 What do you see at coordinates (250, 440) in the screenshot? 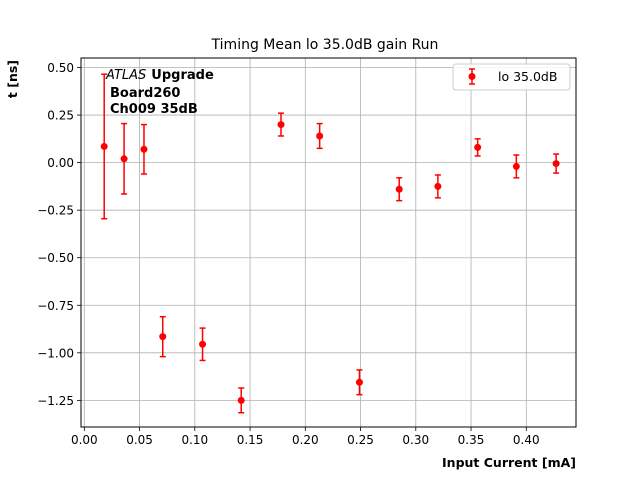
I see `x-tick-label: 0.15` at bounding box center [250, 440].